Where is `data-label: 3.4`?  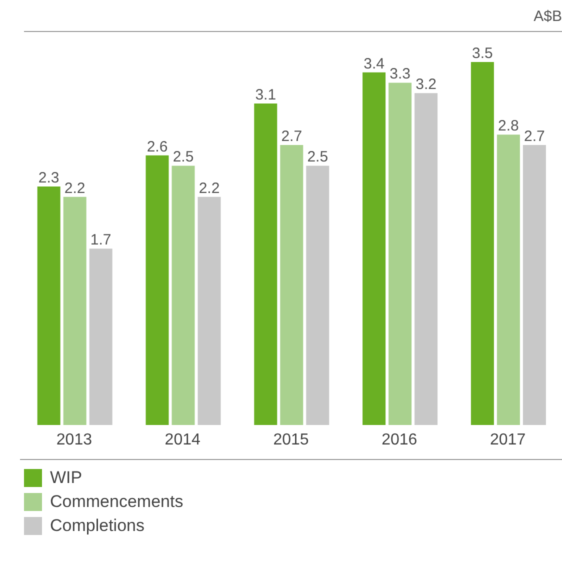 data-label: 3.4 is located at coordinates (374, 63).